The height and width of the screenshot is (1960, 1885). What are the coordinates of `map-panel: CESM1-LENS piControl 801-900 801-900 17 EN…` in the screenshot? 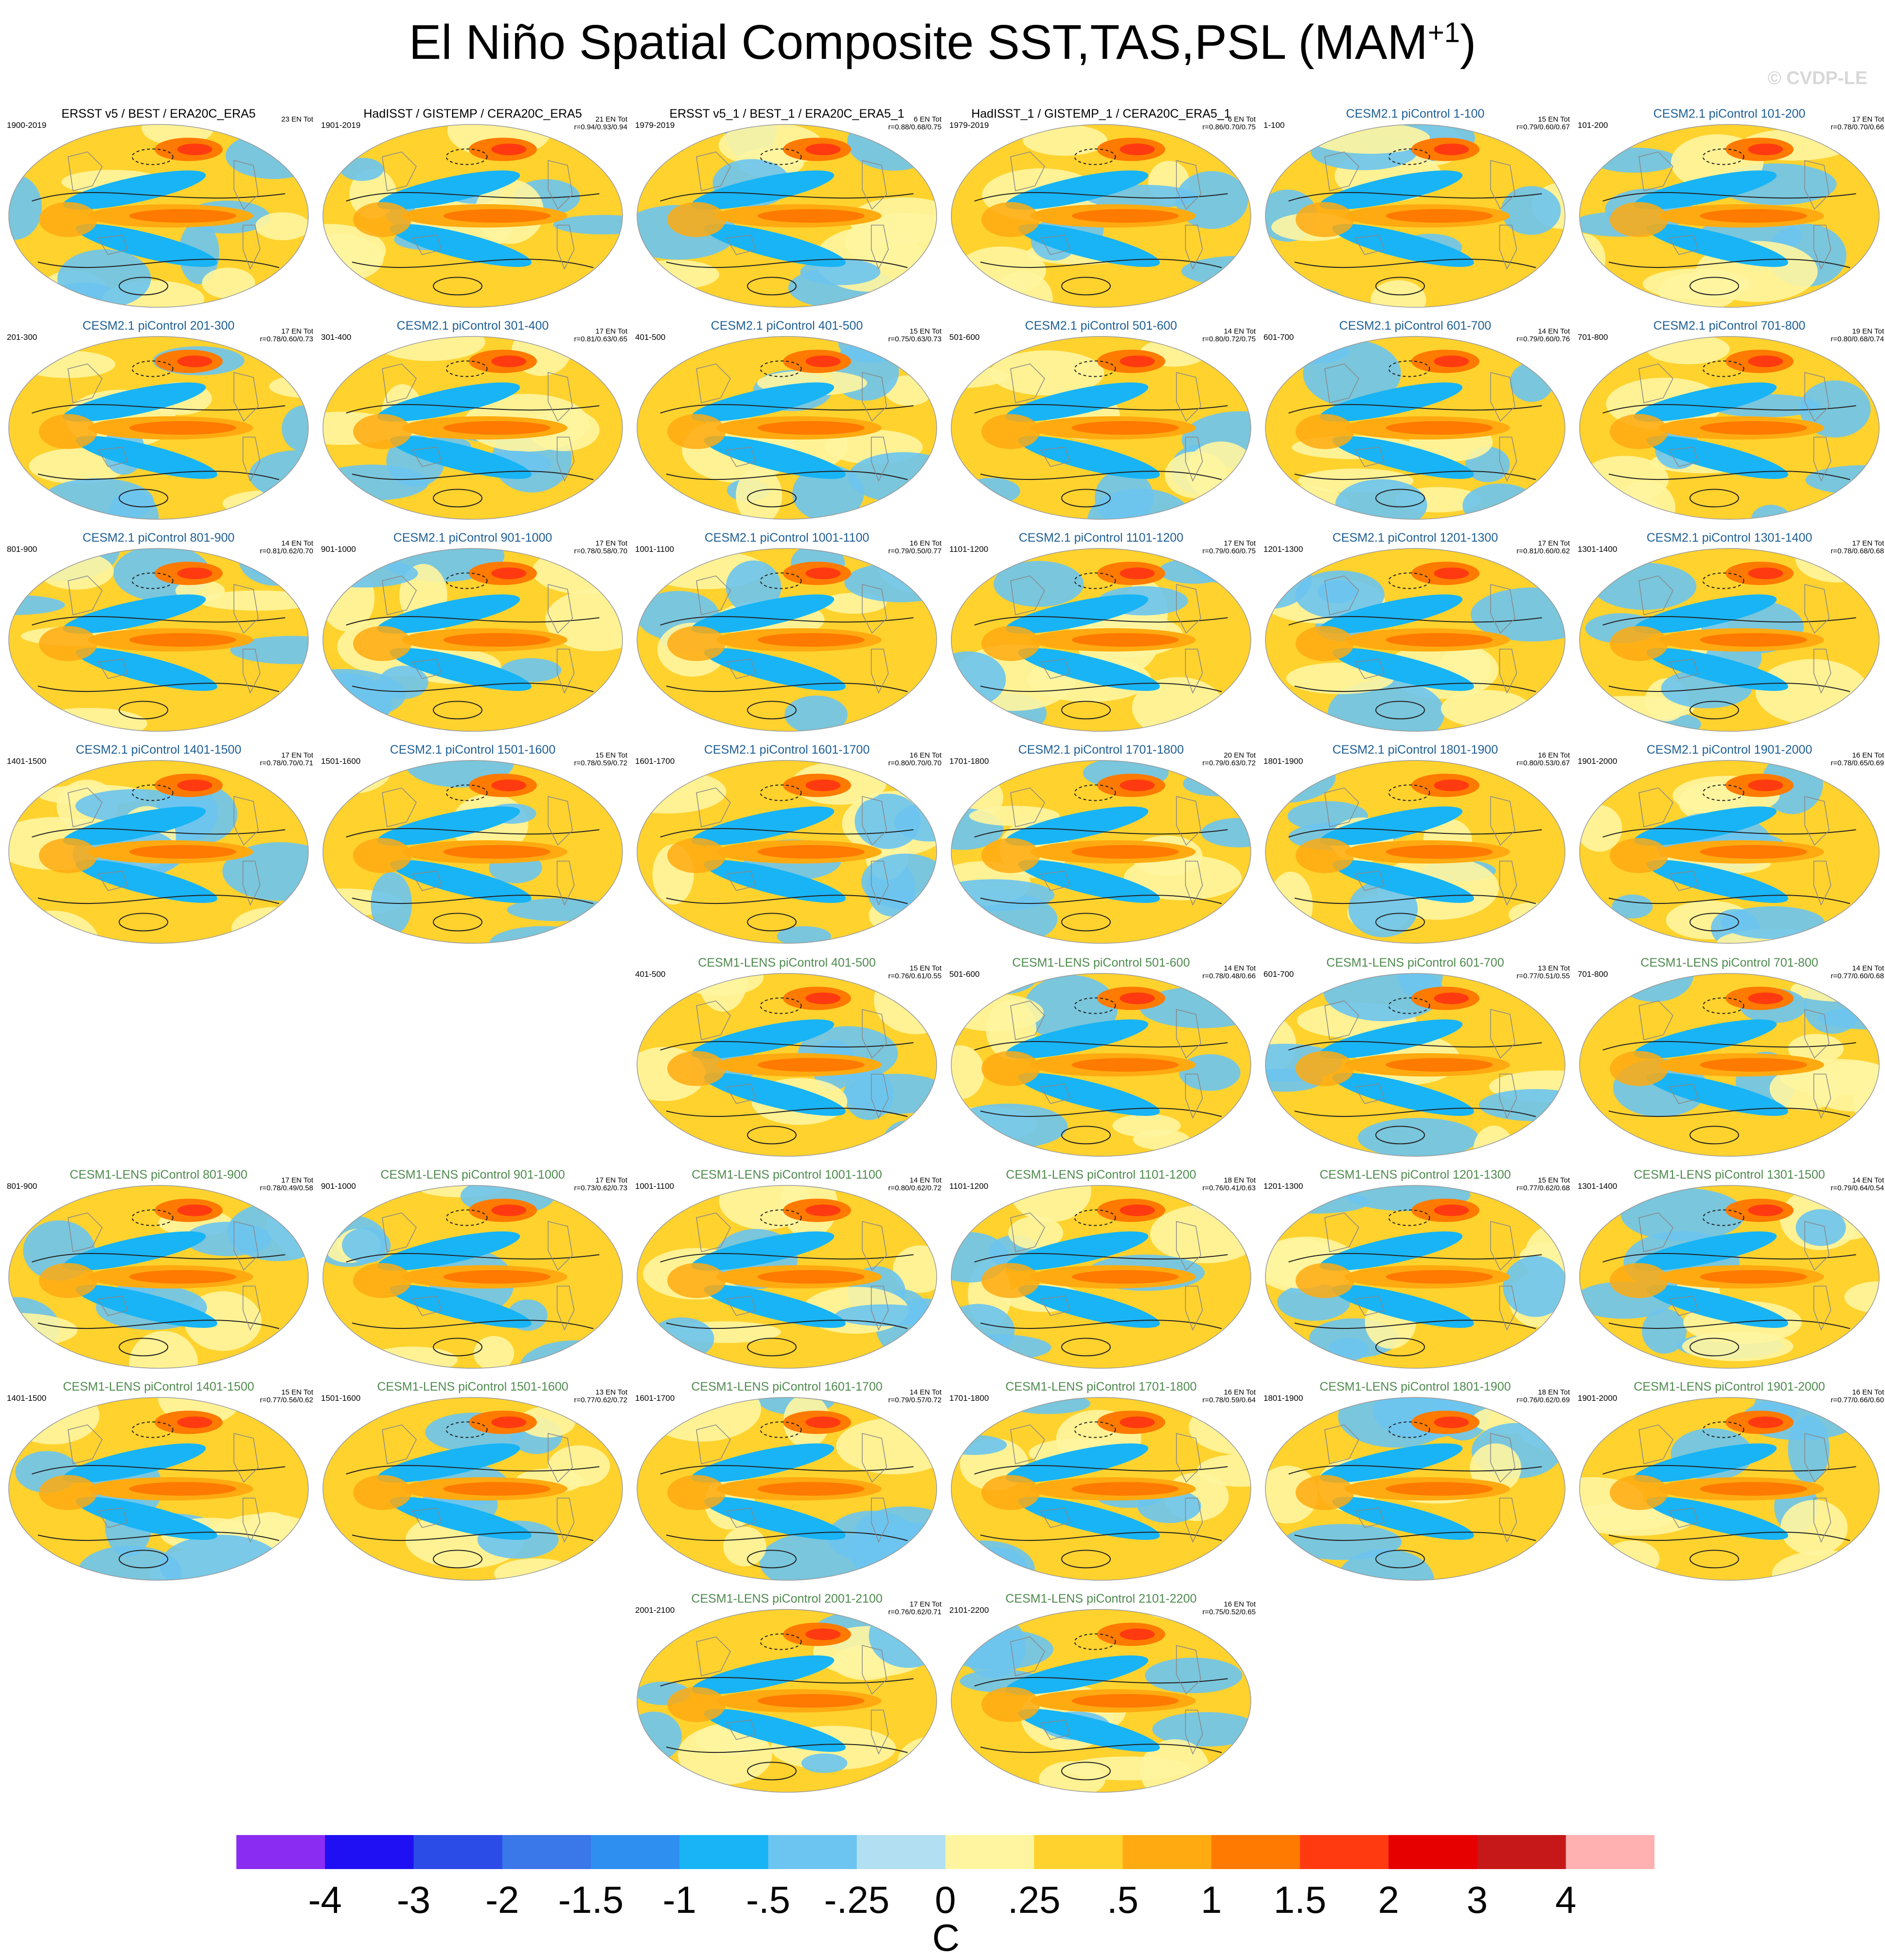 It's located at (158, 1272).